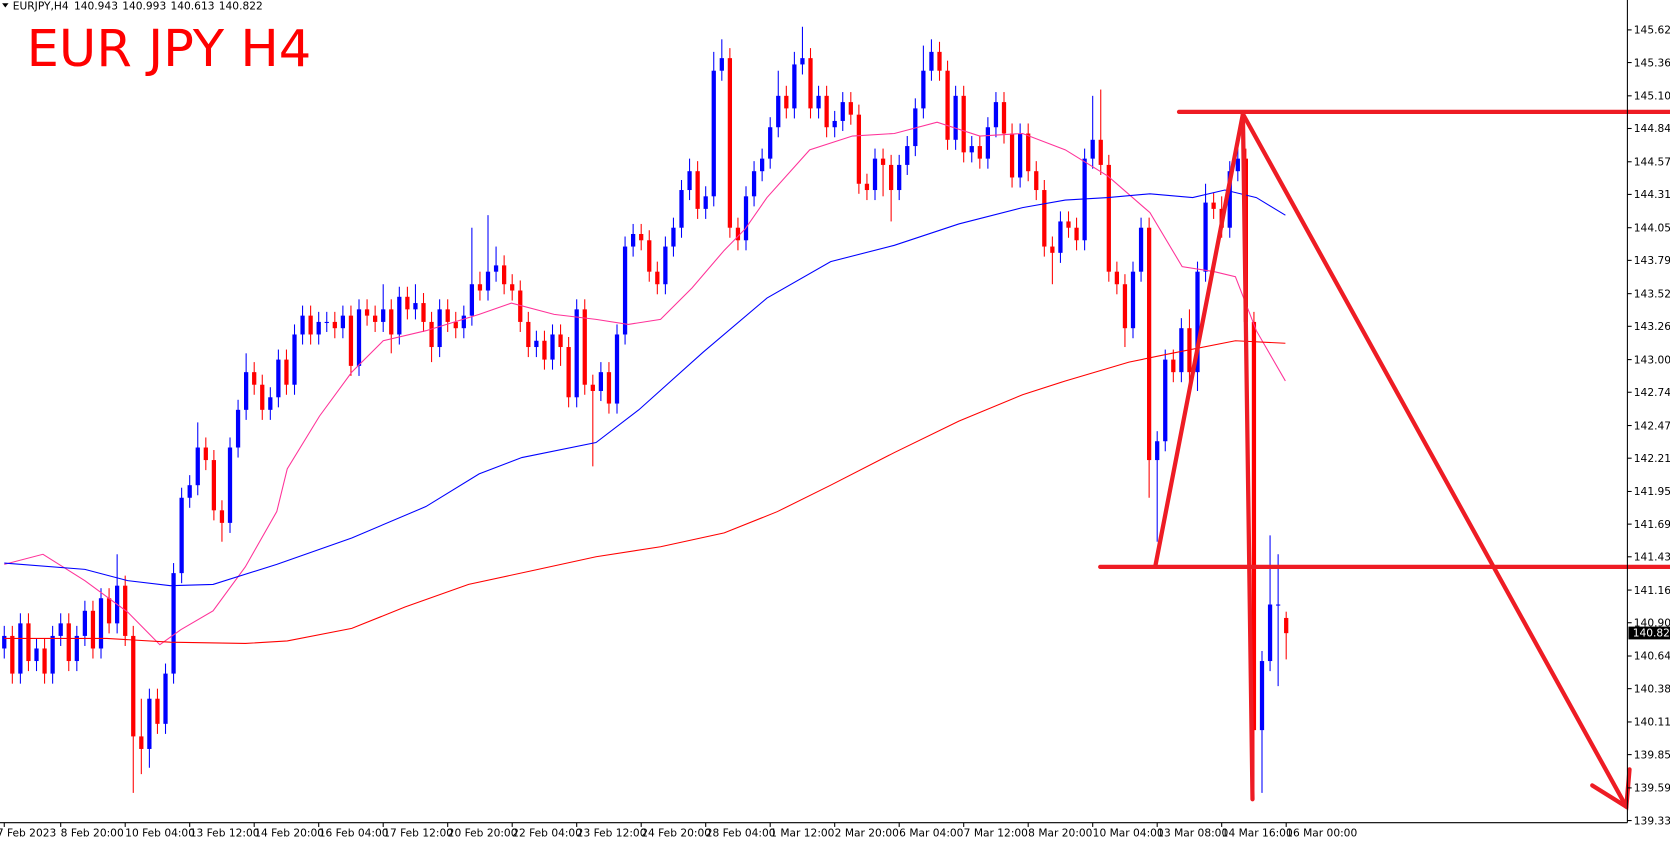 The width and height of the screenshot is (1670, 844). I want to click on x-tick-label: 7 Mar 12:00, so click(996, 833).